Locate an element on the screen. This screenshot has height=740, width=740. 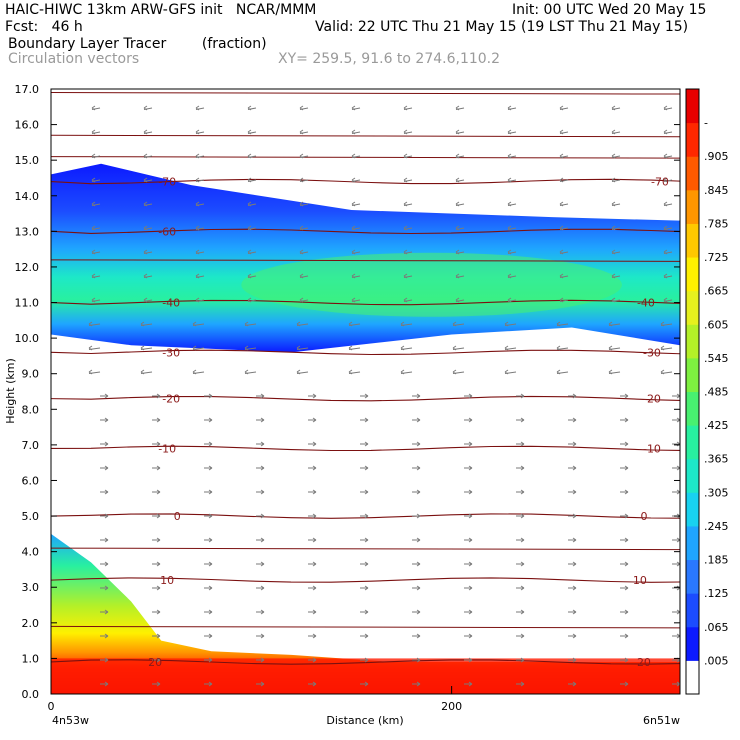
temperature-contour is located at coordinates (365, 136).